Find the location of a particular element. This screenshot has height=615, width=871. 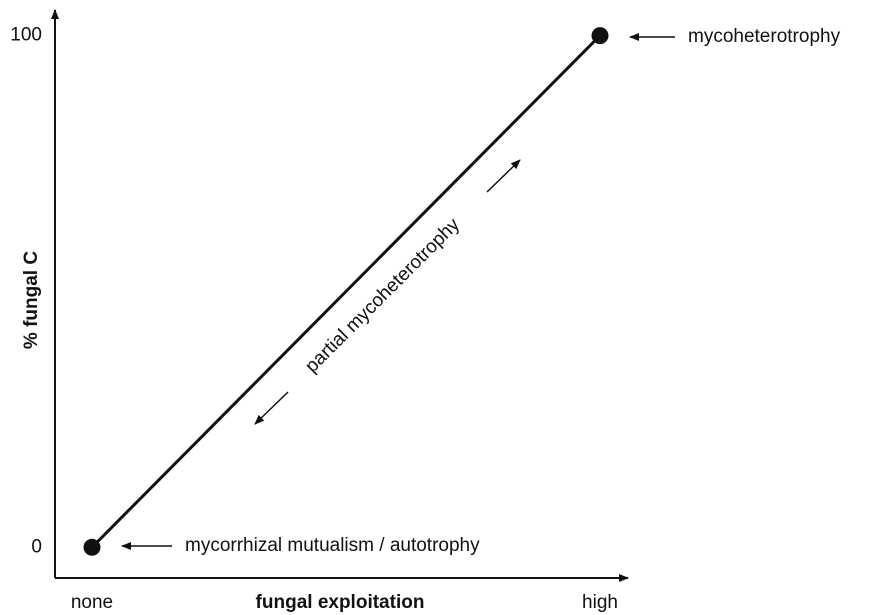

y-axis-label: % fungal C is located at coordinates (31, 300).